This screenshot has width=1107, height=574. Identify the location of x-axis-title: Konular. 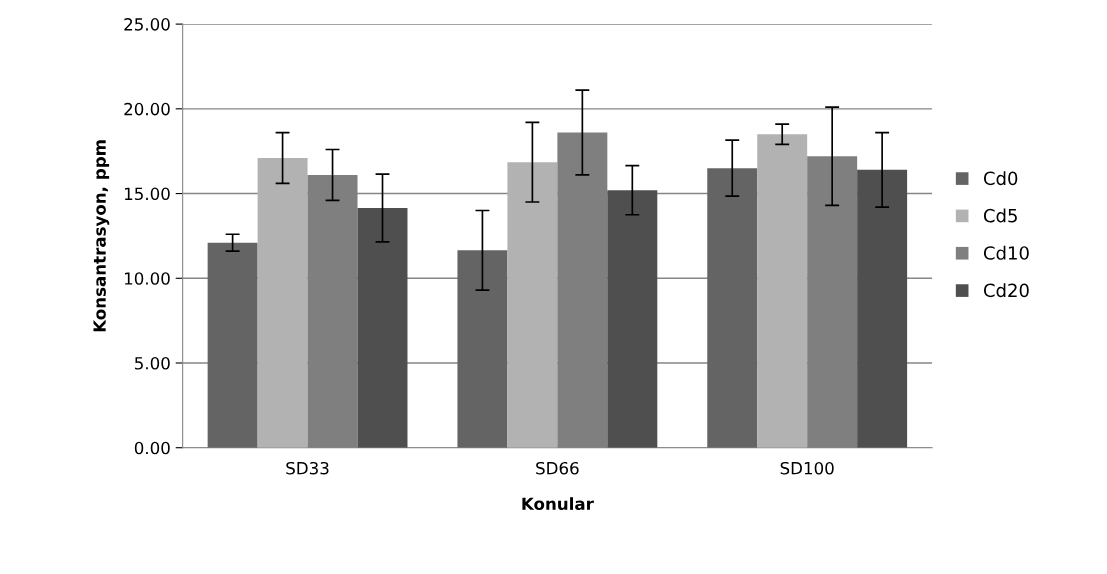
(558, 504).